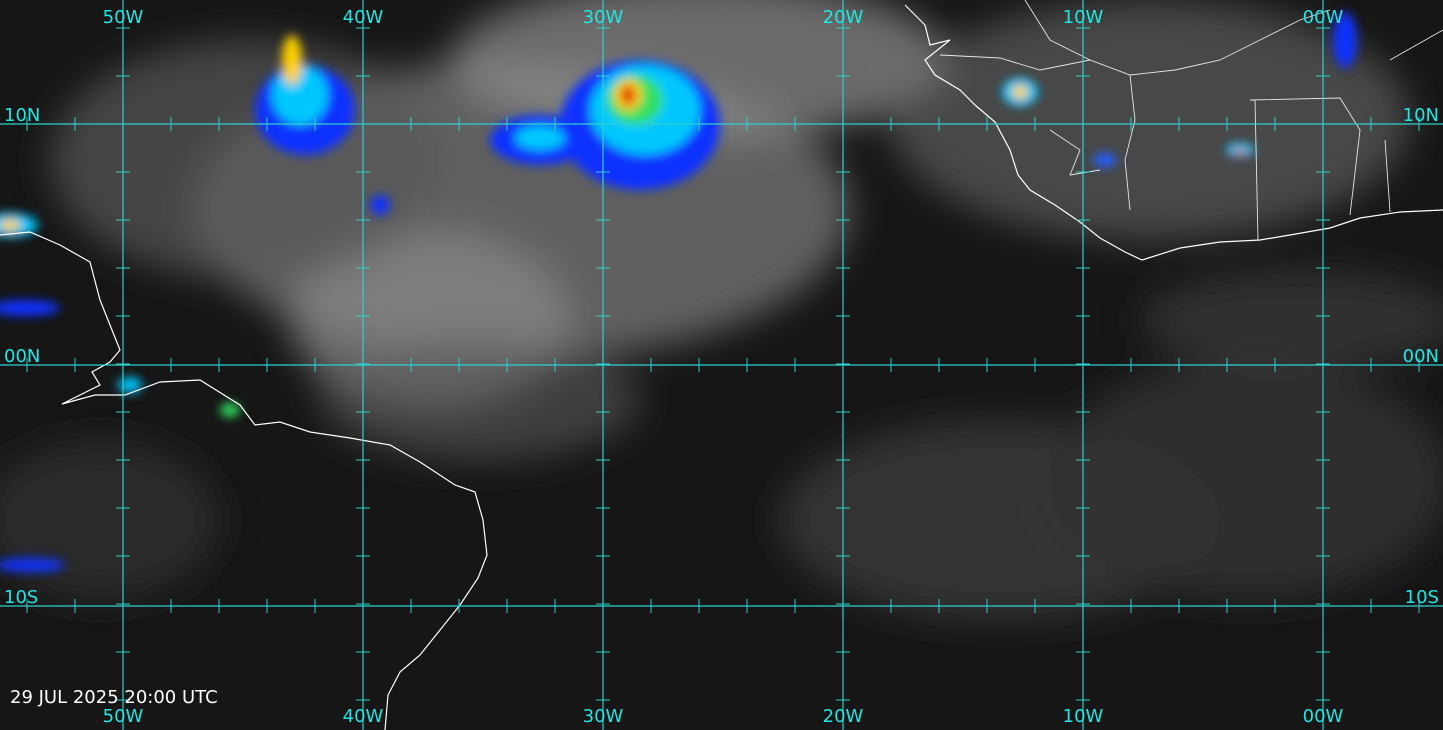  Describe the element at coordinates (114, 697) in the screenshot. I see `timestamp: 29 JUL 2025 20:00 UTC` at that location.